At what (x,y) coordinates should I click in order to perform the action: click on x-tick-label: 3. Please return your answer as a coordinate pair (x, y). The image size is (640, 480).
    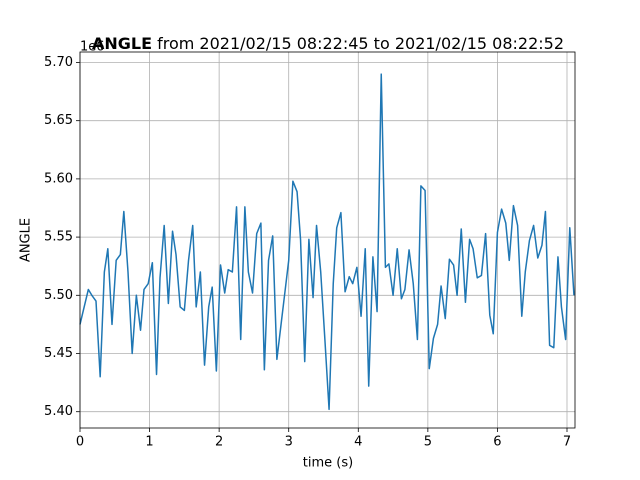
    Looking at the image, I should click on (289, 442).